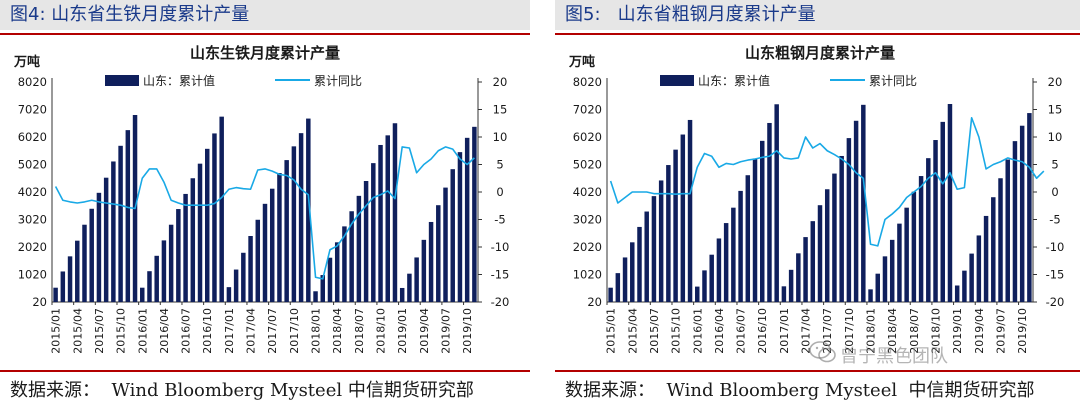  What do you see at coordinates (272, 331) in the screenshot?
I see `x-tick-label: 2017/07` at bounding box center [272, 331].